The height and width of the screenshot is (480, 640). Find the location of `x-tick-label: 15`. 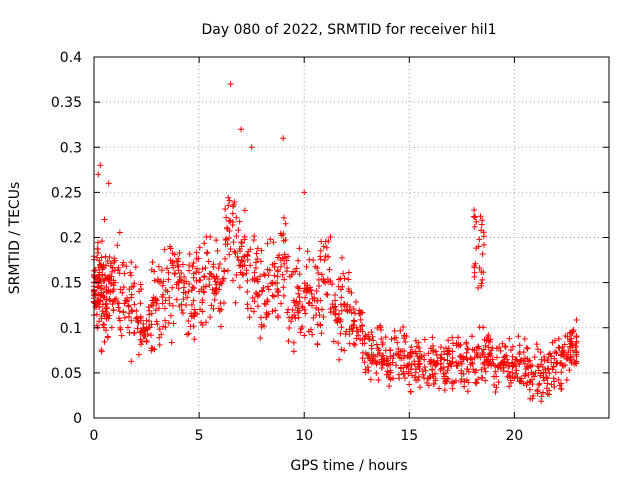

x-tick-label: 15 is located at coordinates (409, 436).